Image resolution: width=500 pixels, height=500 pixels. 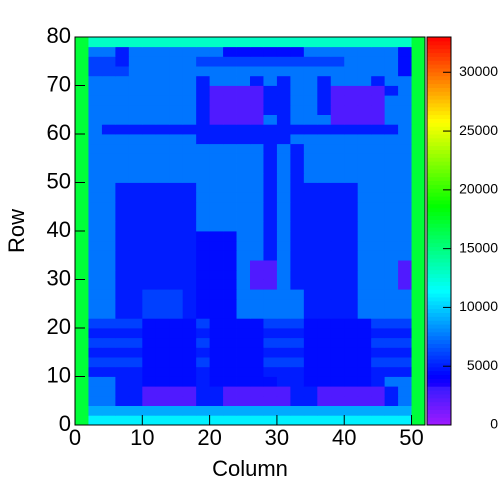 I want to click on colorbar-frame, so click(x=439, y=231).